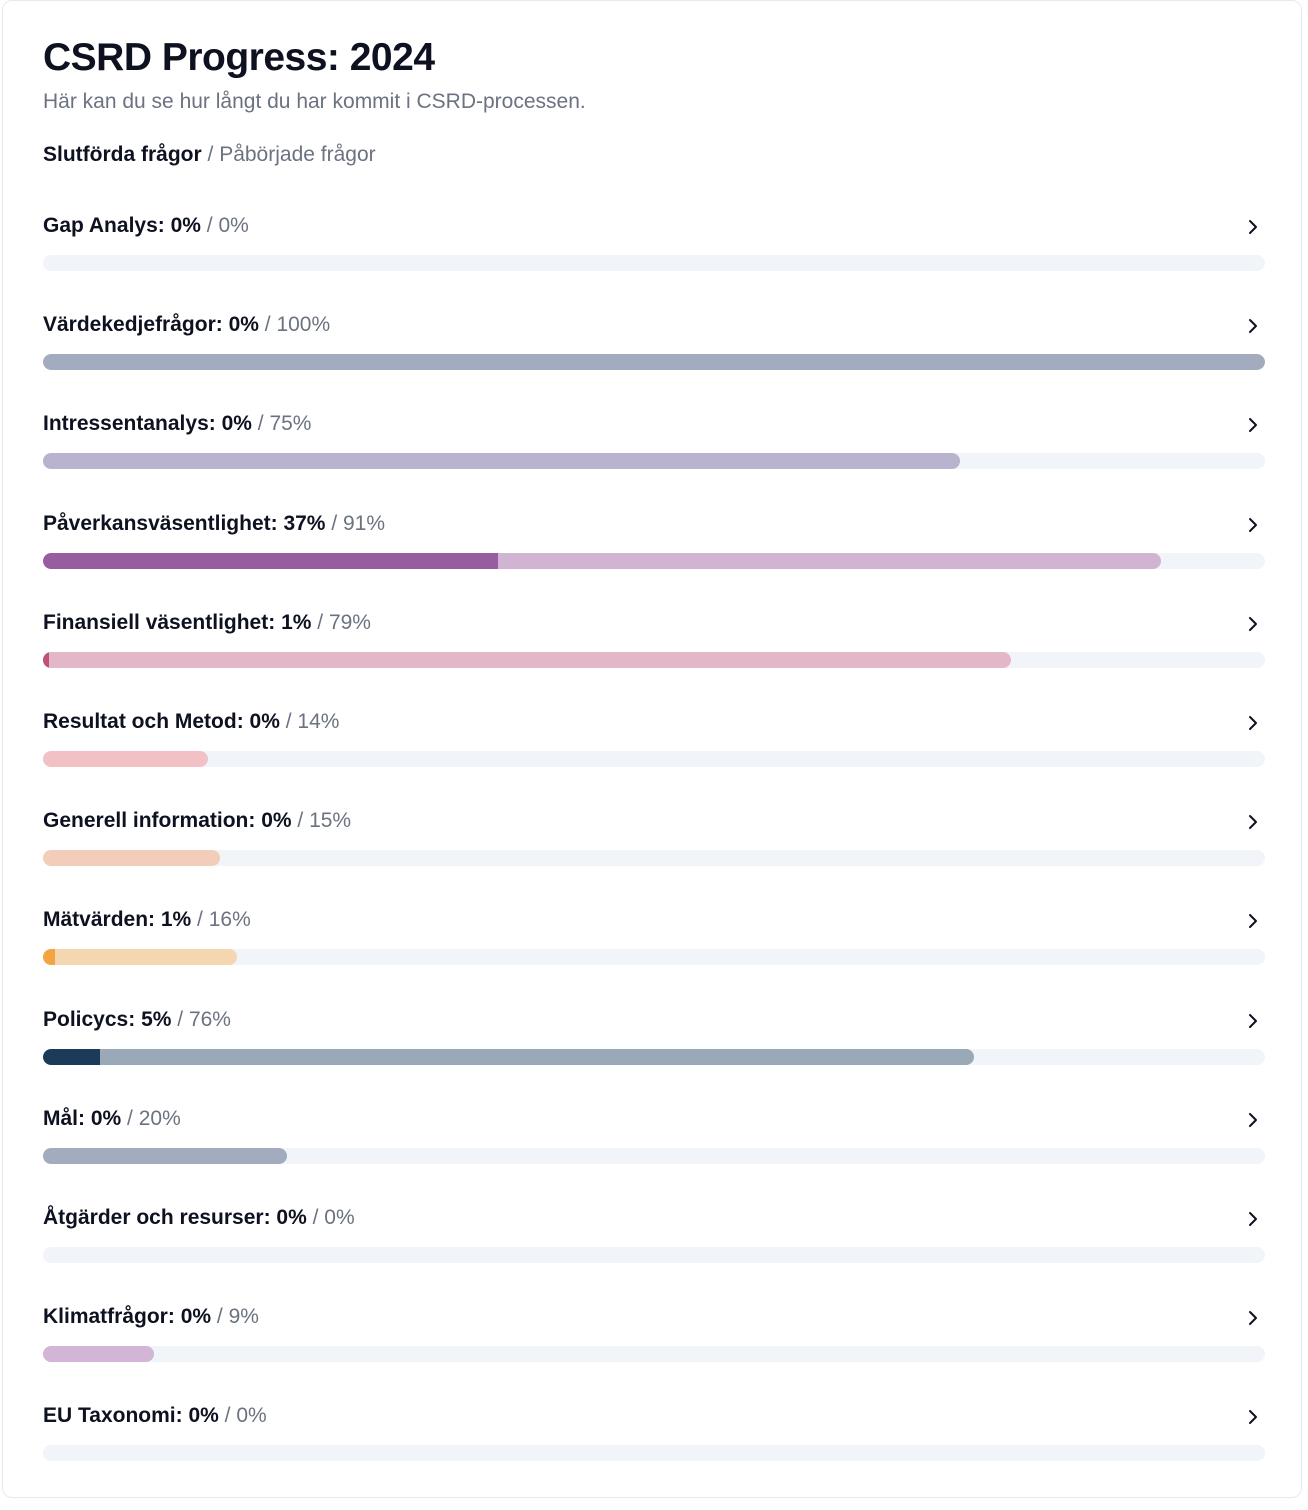 The image size is (1308, 1510). What do you see at coordinates (330, 821) in the screenshot?
I see `started-percent: 15%` at bounding box center [330, 821].